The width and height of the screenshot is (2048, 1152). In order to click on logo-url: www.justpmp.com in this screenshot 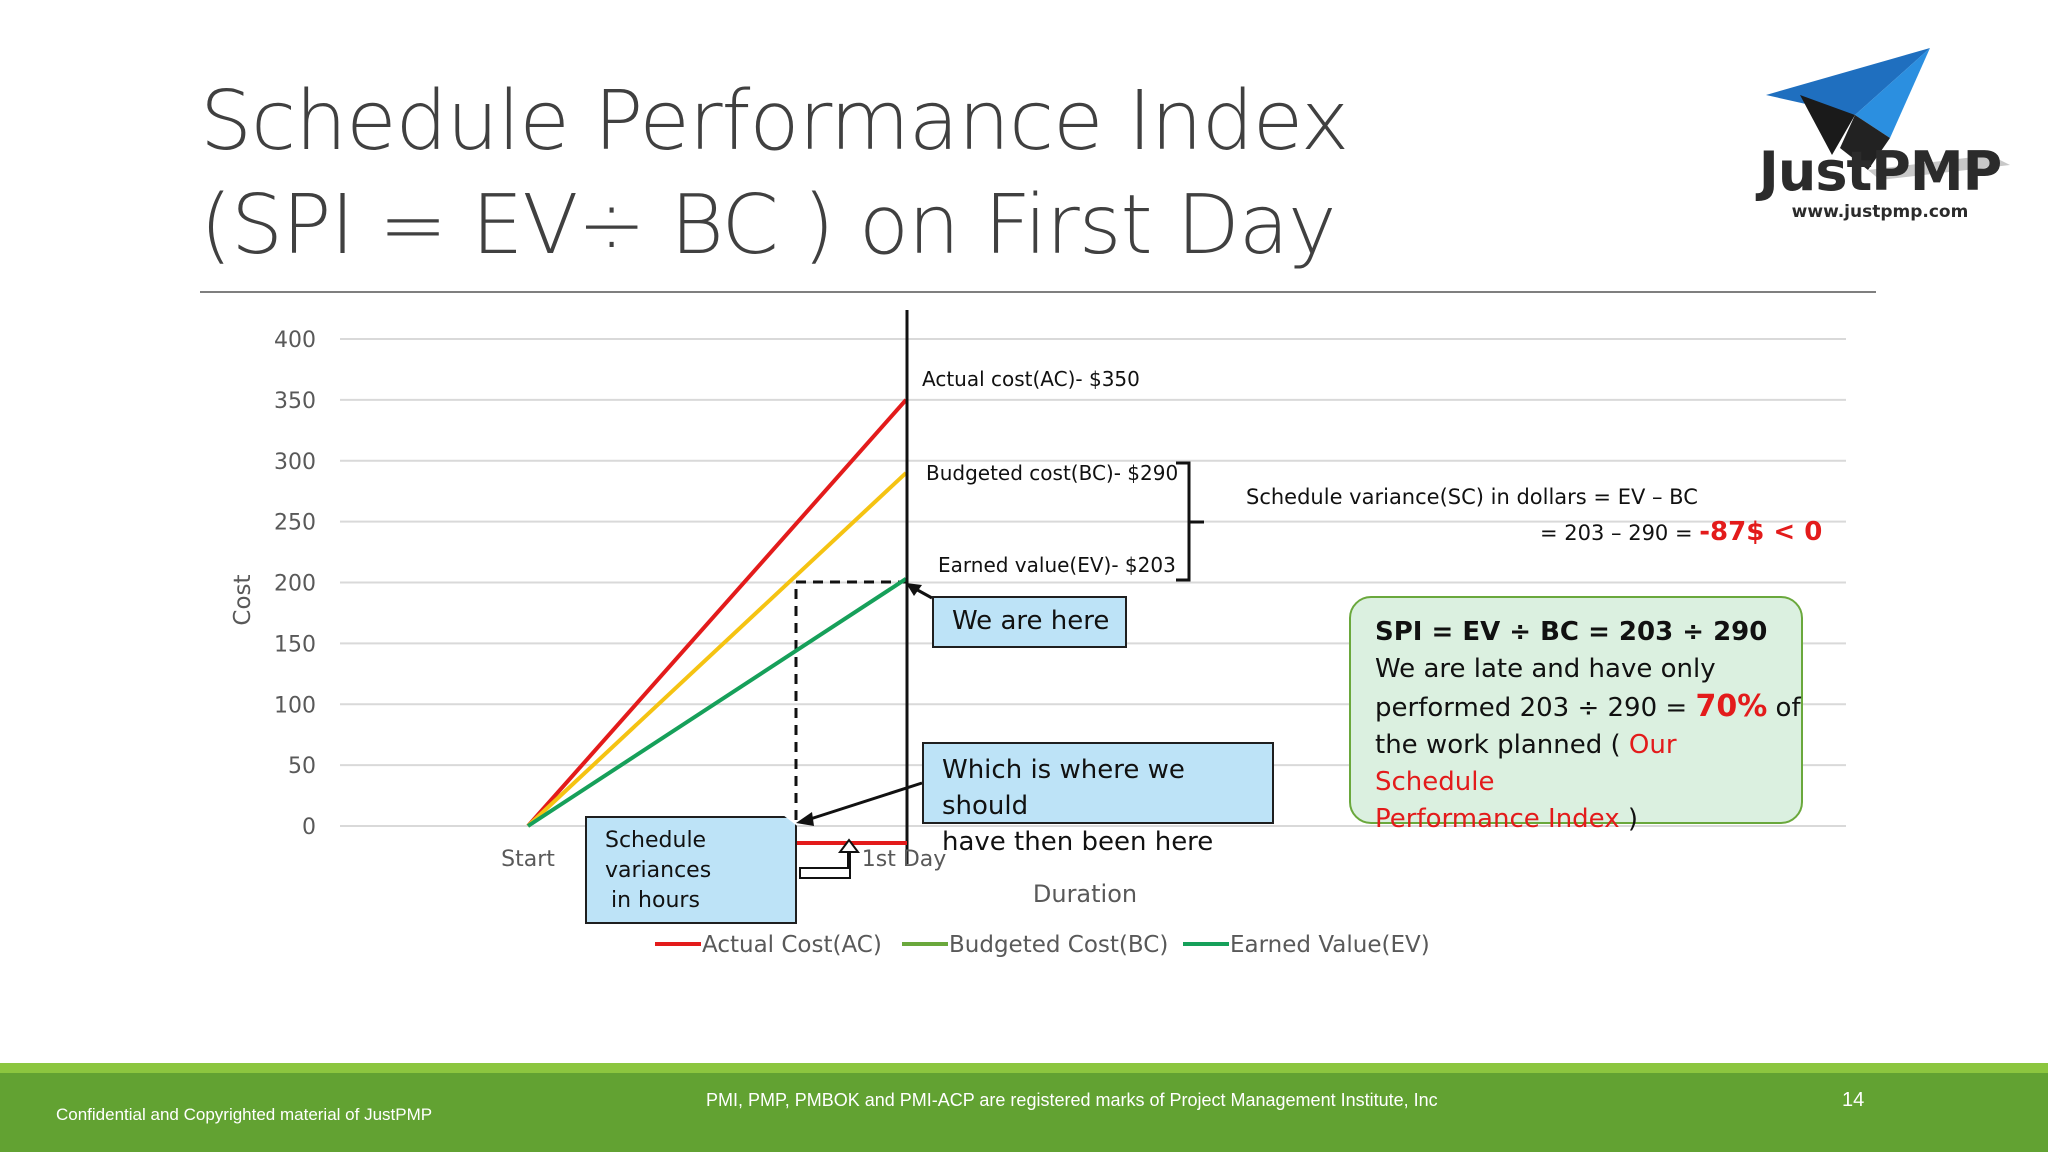, I will do `click(1880, 212)`.